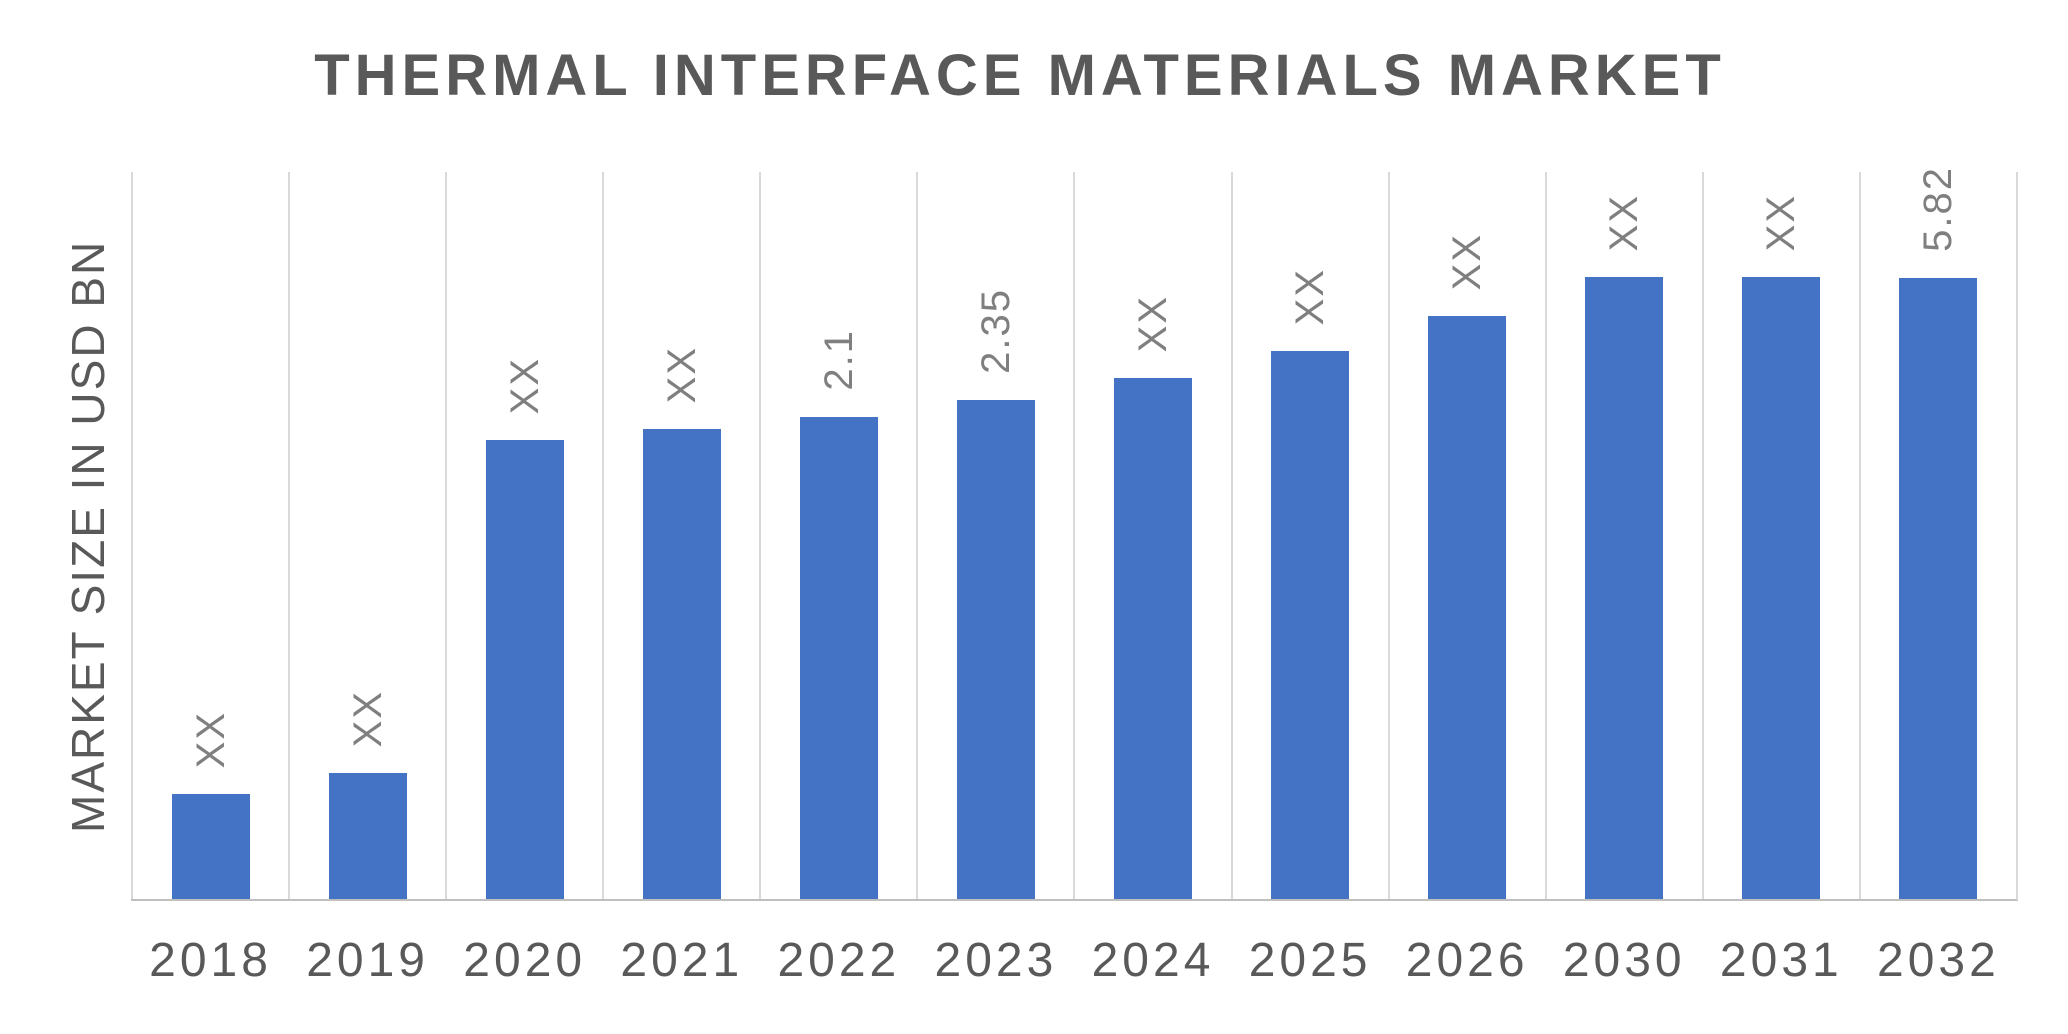 The height and width of the screenshot is (1034, 2068). I want to click on bar-2020, so click(524, 669).